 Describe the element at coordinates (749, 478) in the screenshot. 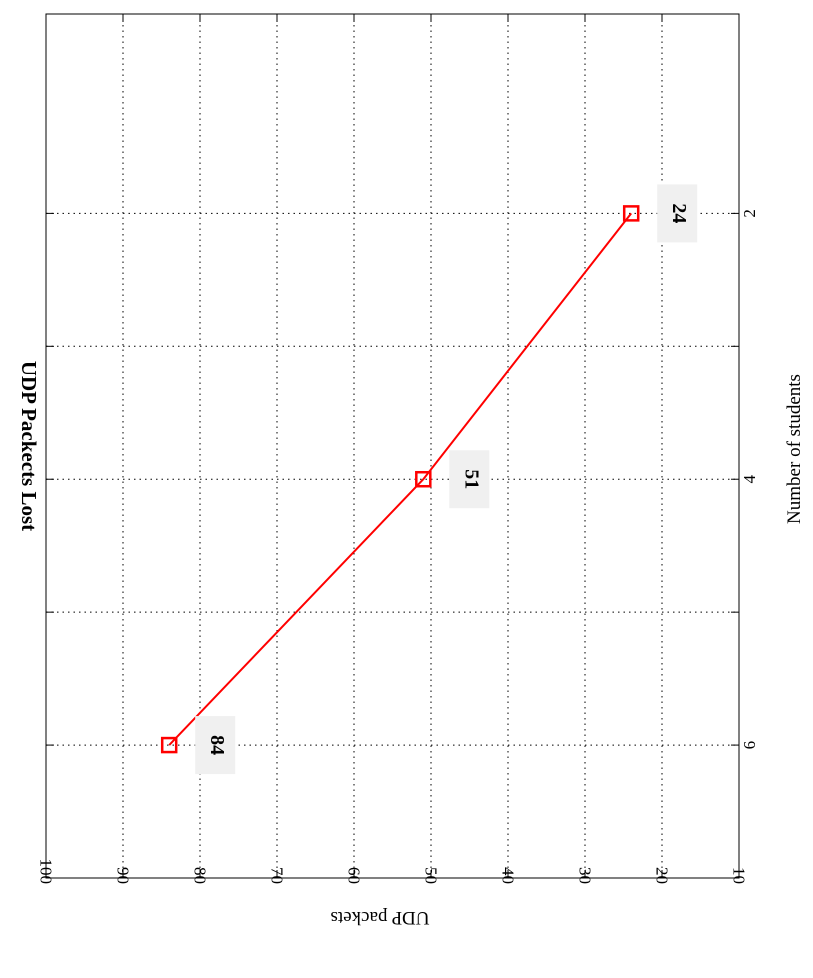

I see `x-tick-label: 4` at that location.